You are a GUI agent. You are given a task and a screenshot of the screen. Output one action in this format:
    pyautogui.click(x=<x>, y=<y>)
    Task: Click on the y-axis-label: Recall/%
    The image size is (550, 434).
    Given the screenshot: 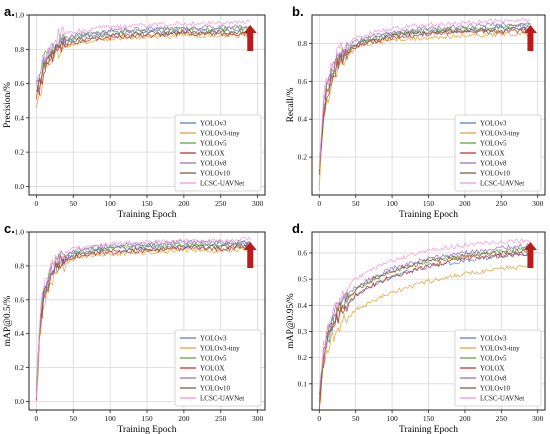 What is the action you would take?
    pyautogui.click(x=291, y=105)
    